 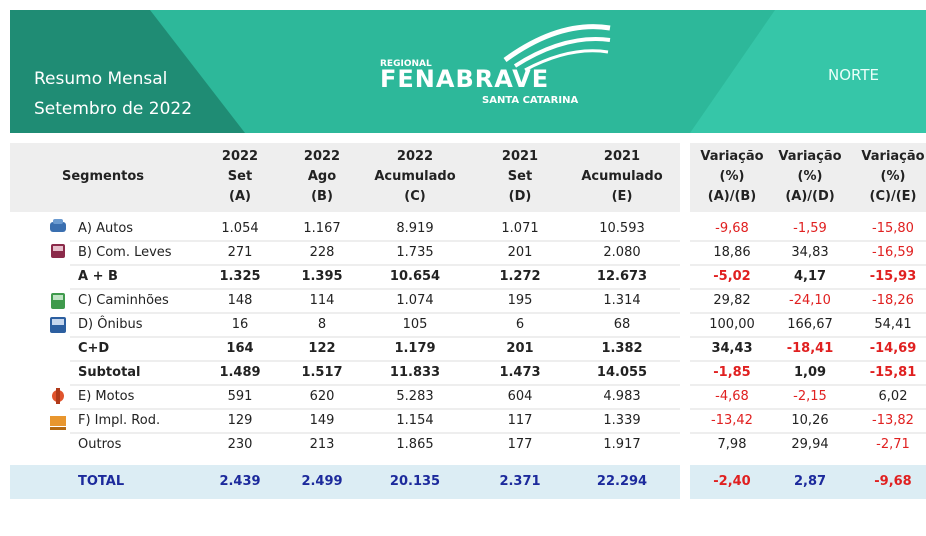 I want to click on cell: 1.167, so click(x=322, y=228).